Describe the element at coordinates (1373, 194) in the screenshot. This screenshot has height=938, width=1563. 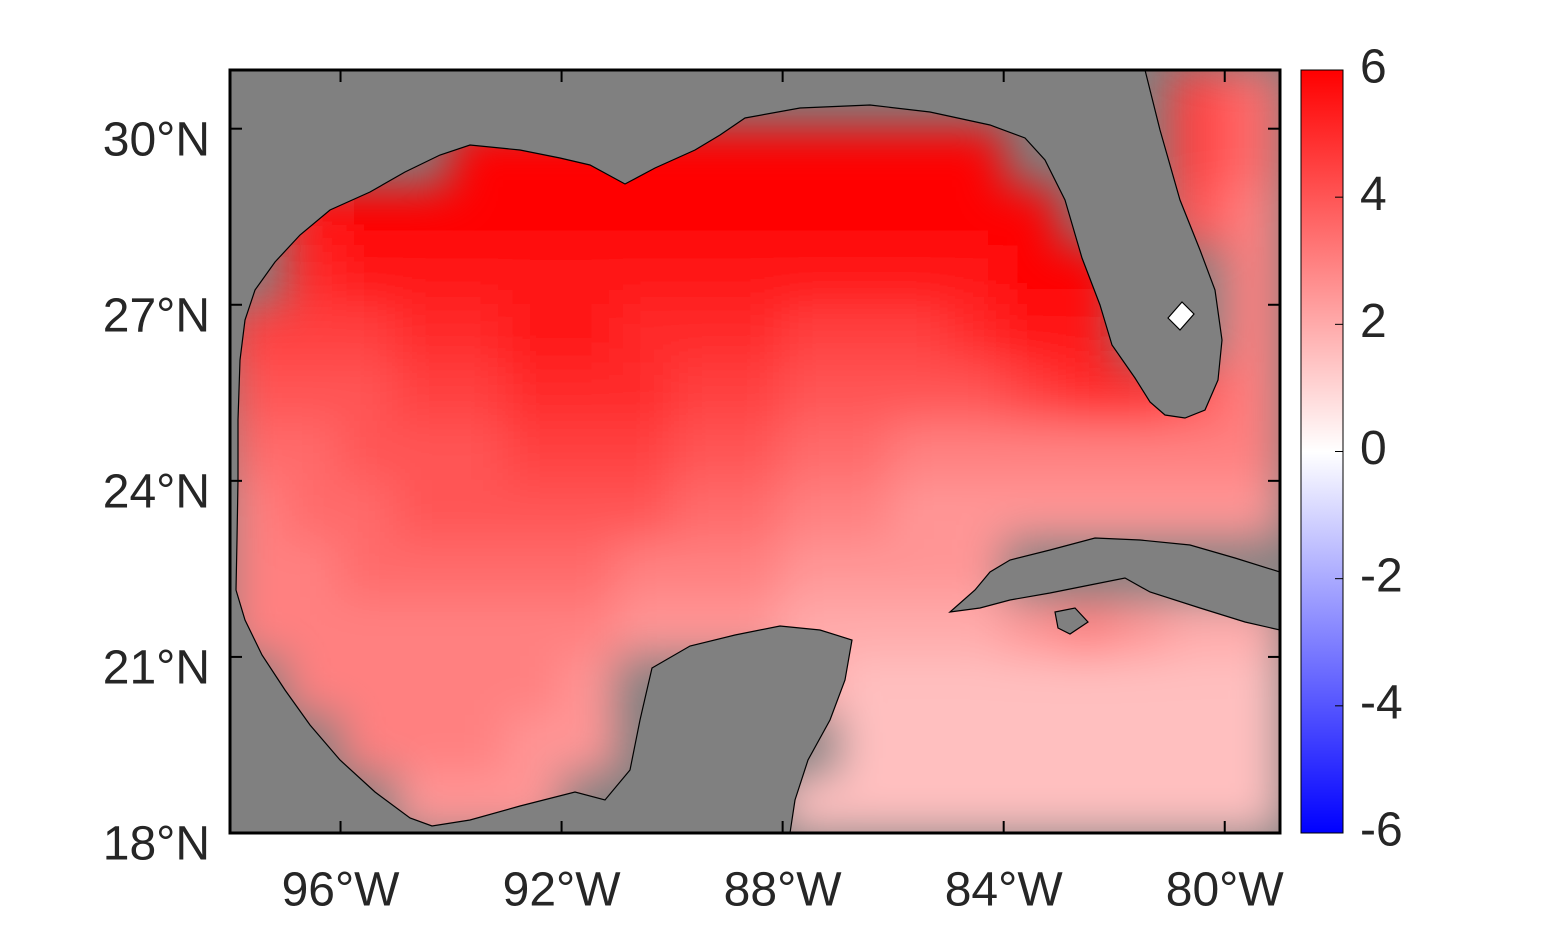
I see `colorbar-tick-label: 4` at that location.